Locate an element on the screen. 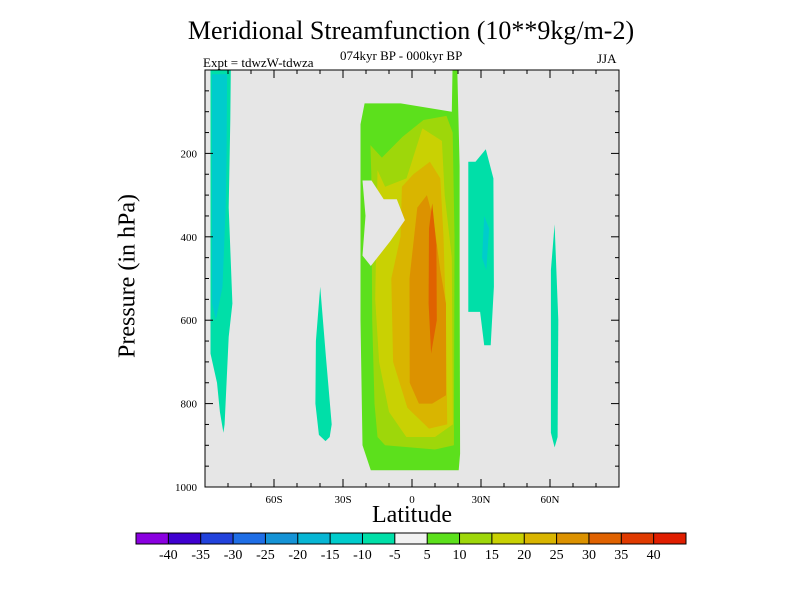  colorbar-label: 10 is located at coordinates (460, 555).